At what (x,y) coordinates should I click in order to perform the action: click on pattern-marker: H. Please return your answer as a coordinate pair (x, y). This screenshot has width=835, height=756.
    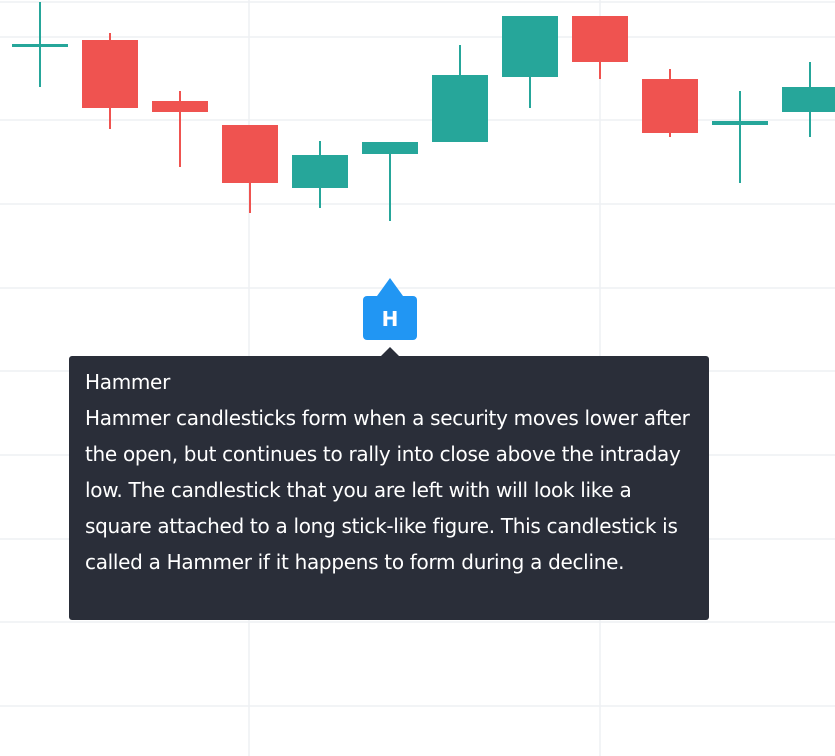
    Looking at the image, I should click on (390, 318).